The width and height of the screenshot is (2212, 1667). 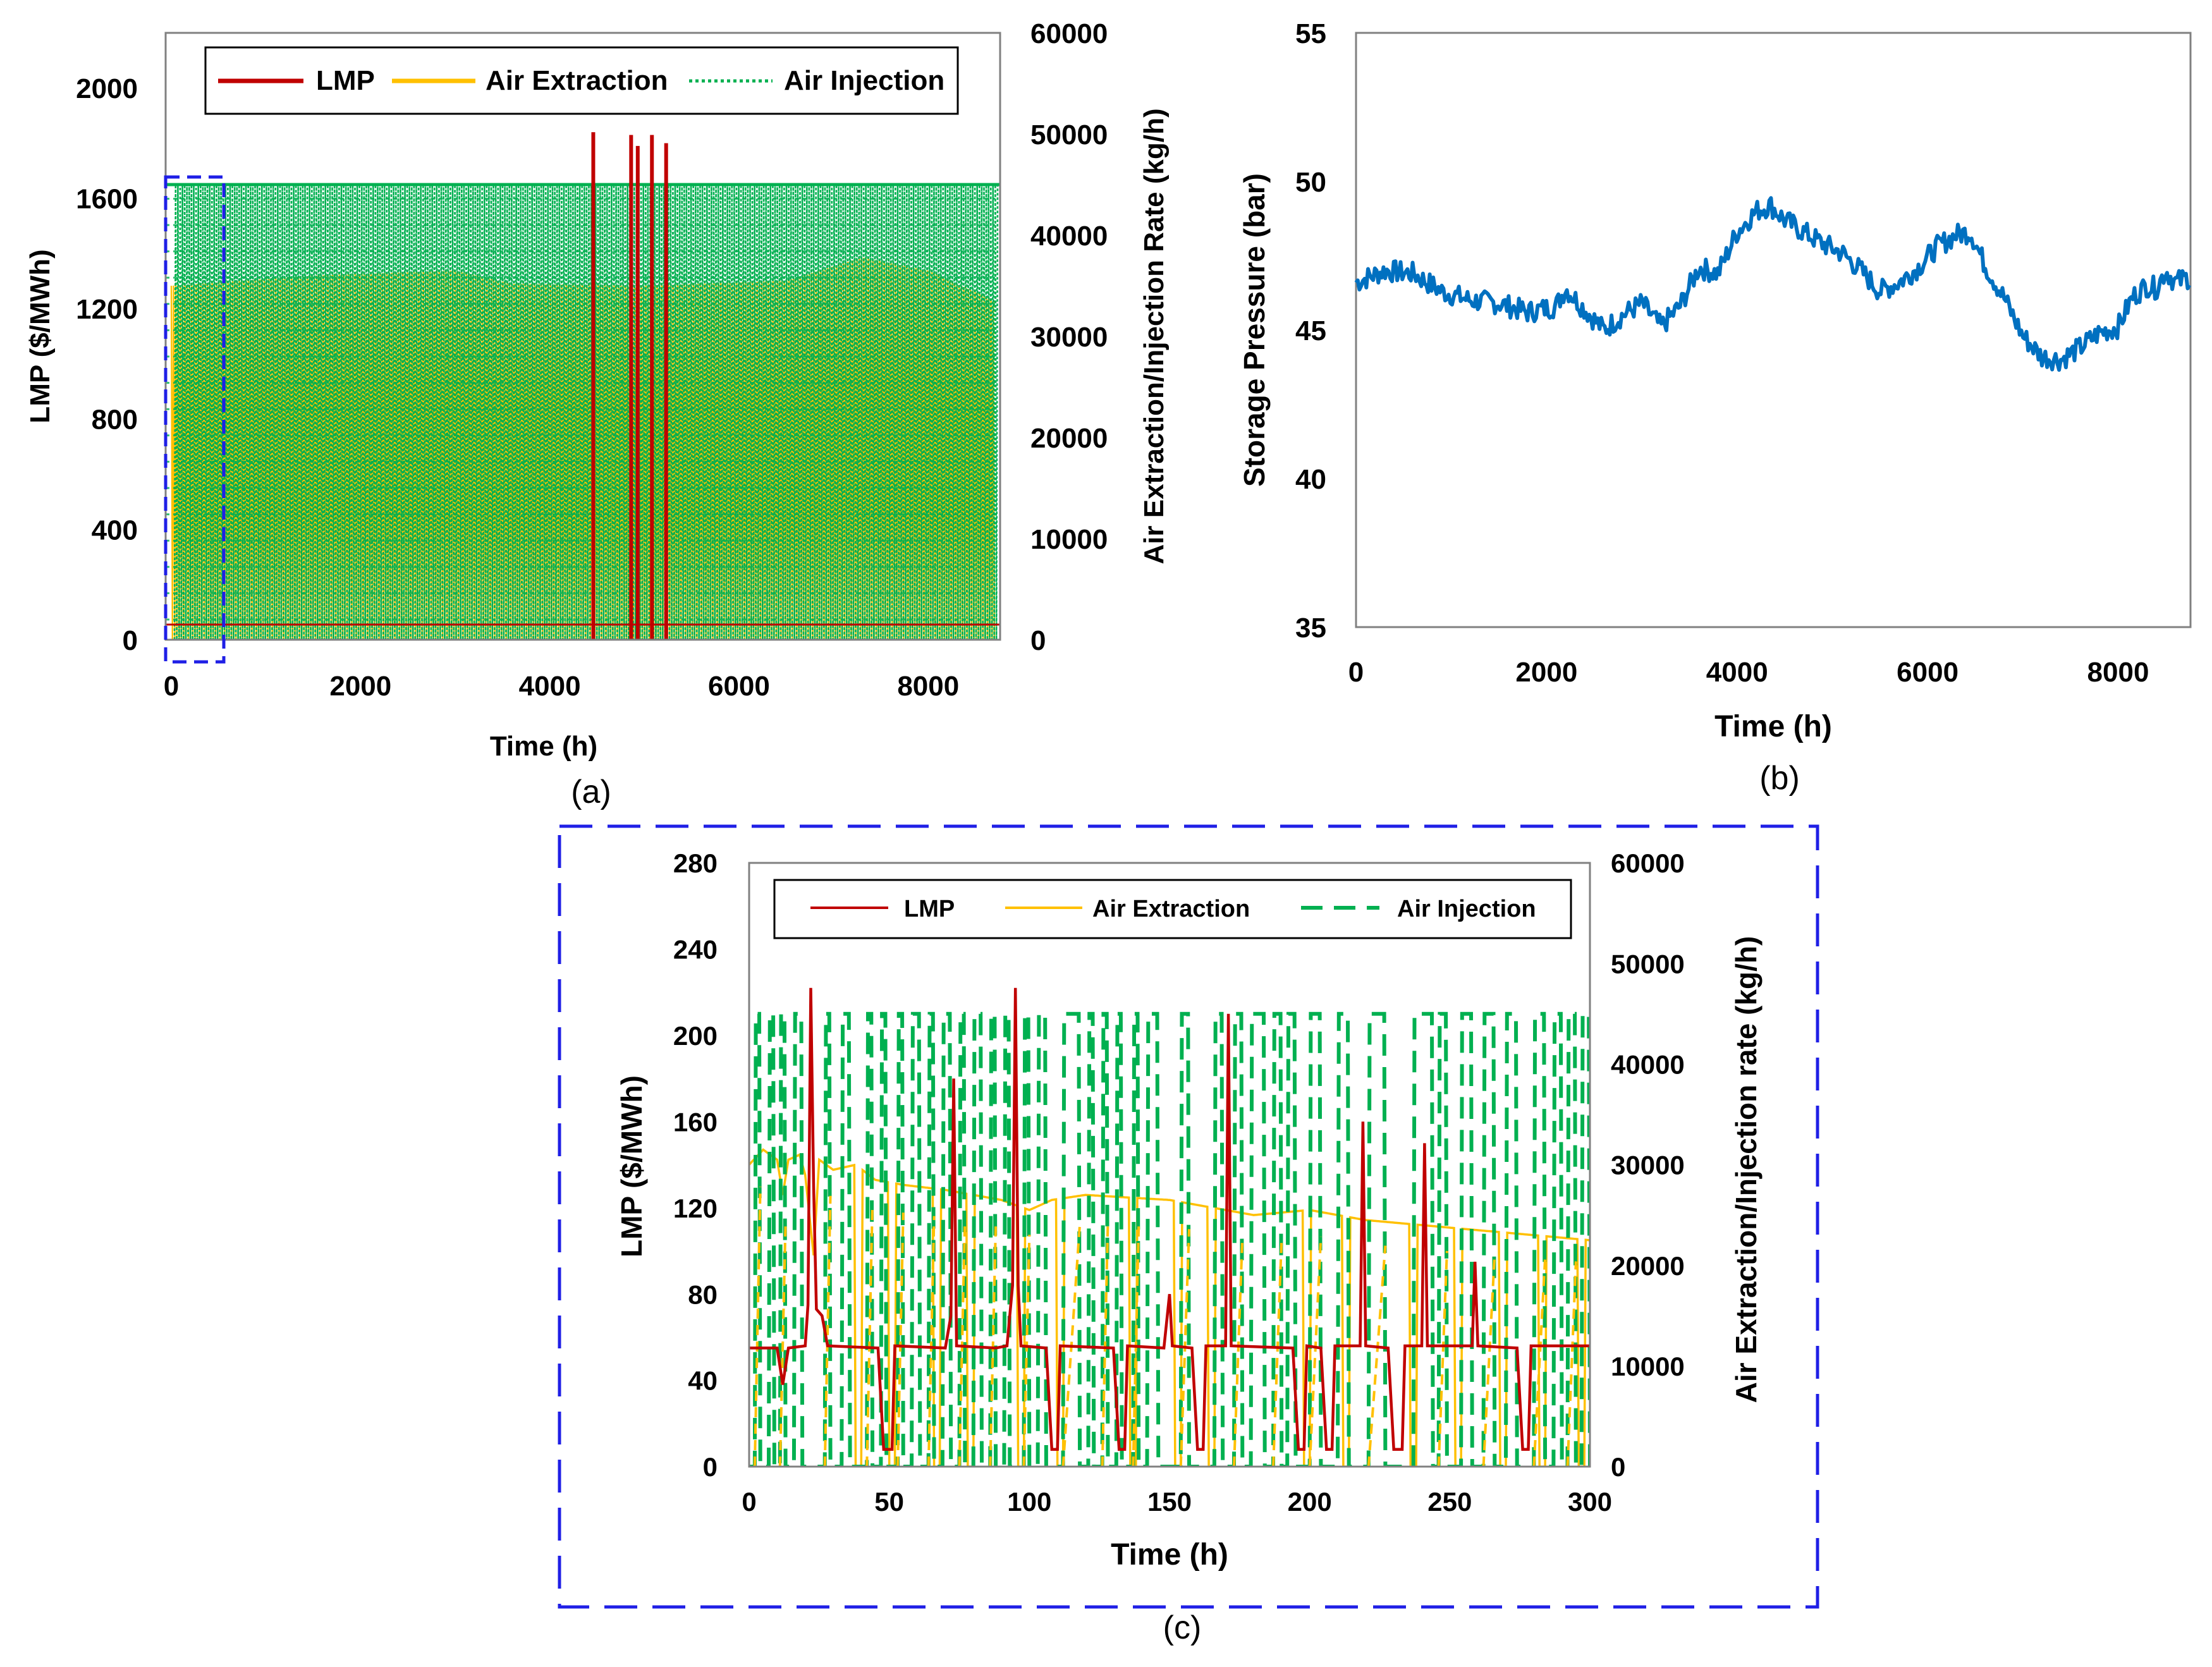 I want to click on panel-c-plot-frame, so click(x=1169, y=1165).